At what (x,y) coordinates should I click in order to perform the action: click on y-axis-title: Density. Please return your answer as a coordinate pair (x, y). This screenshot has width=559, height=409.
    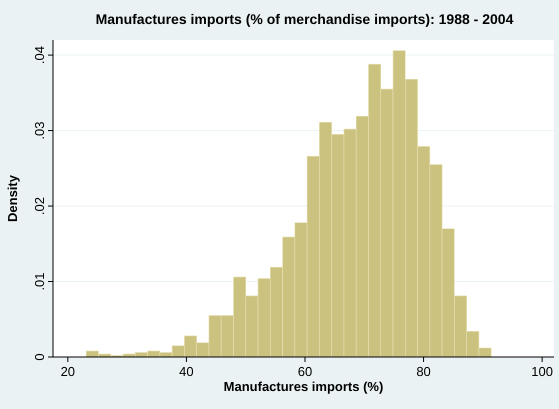
    Looking at the image, I should click on (12, 198).